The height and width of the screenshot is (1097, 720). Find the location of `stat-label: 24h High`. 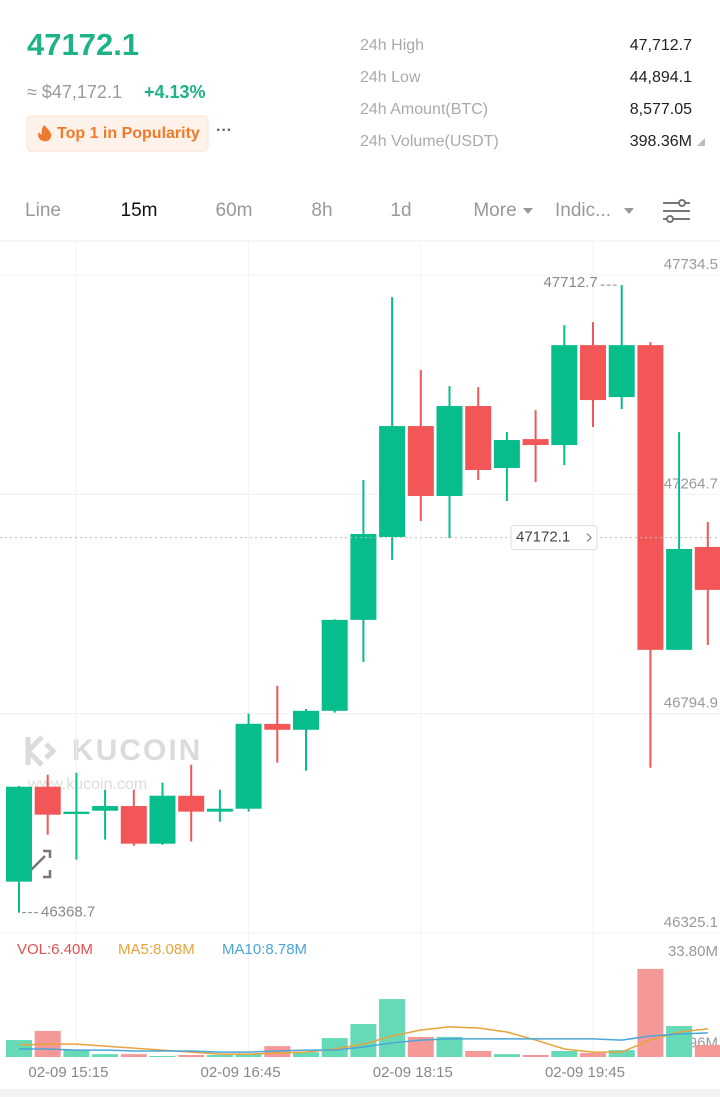

stat-label: 24h High is located at coordinates (392, 45).